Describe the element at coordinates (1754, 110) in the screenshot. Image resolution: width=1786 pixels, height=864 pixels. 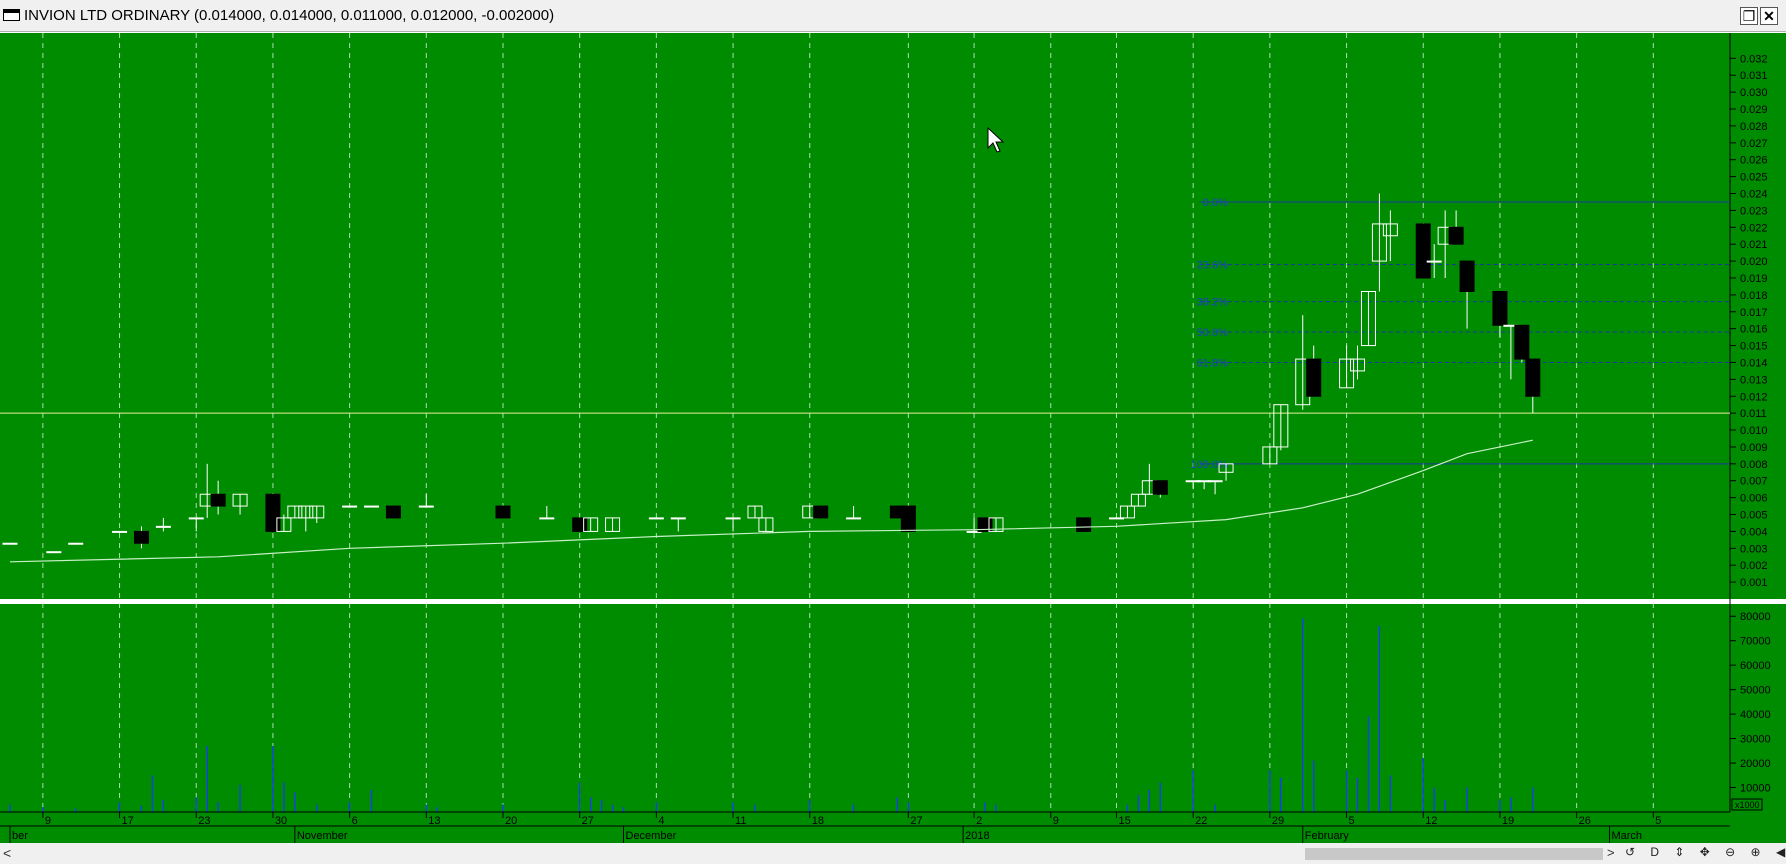
I see `price-tick-label: 0.029` at that location.